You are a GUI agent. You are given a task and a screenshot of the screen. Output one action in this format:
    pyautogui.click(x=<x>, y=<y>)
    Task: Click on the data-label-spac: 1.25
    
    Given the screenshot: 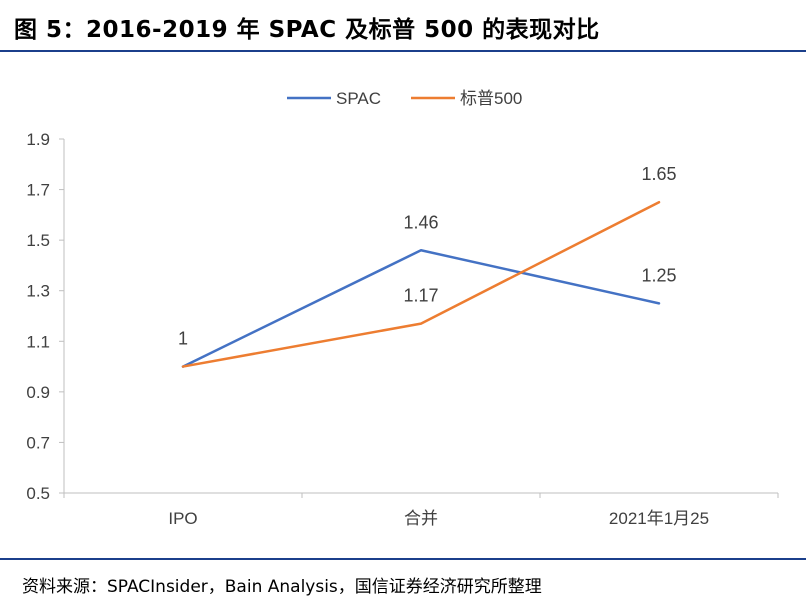 What is the action you would take?
    pyautogui.click(x=658, y=275)
    